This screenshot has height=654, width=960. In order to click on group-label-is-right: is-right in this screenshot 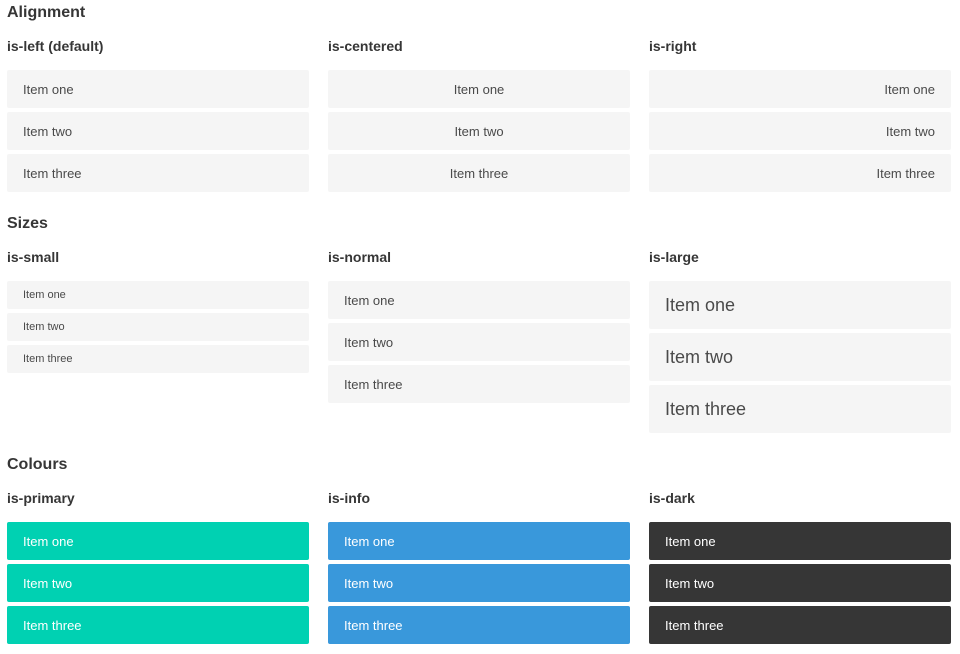, I will do `click(673, 46)`.